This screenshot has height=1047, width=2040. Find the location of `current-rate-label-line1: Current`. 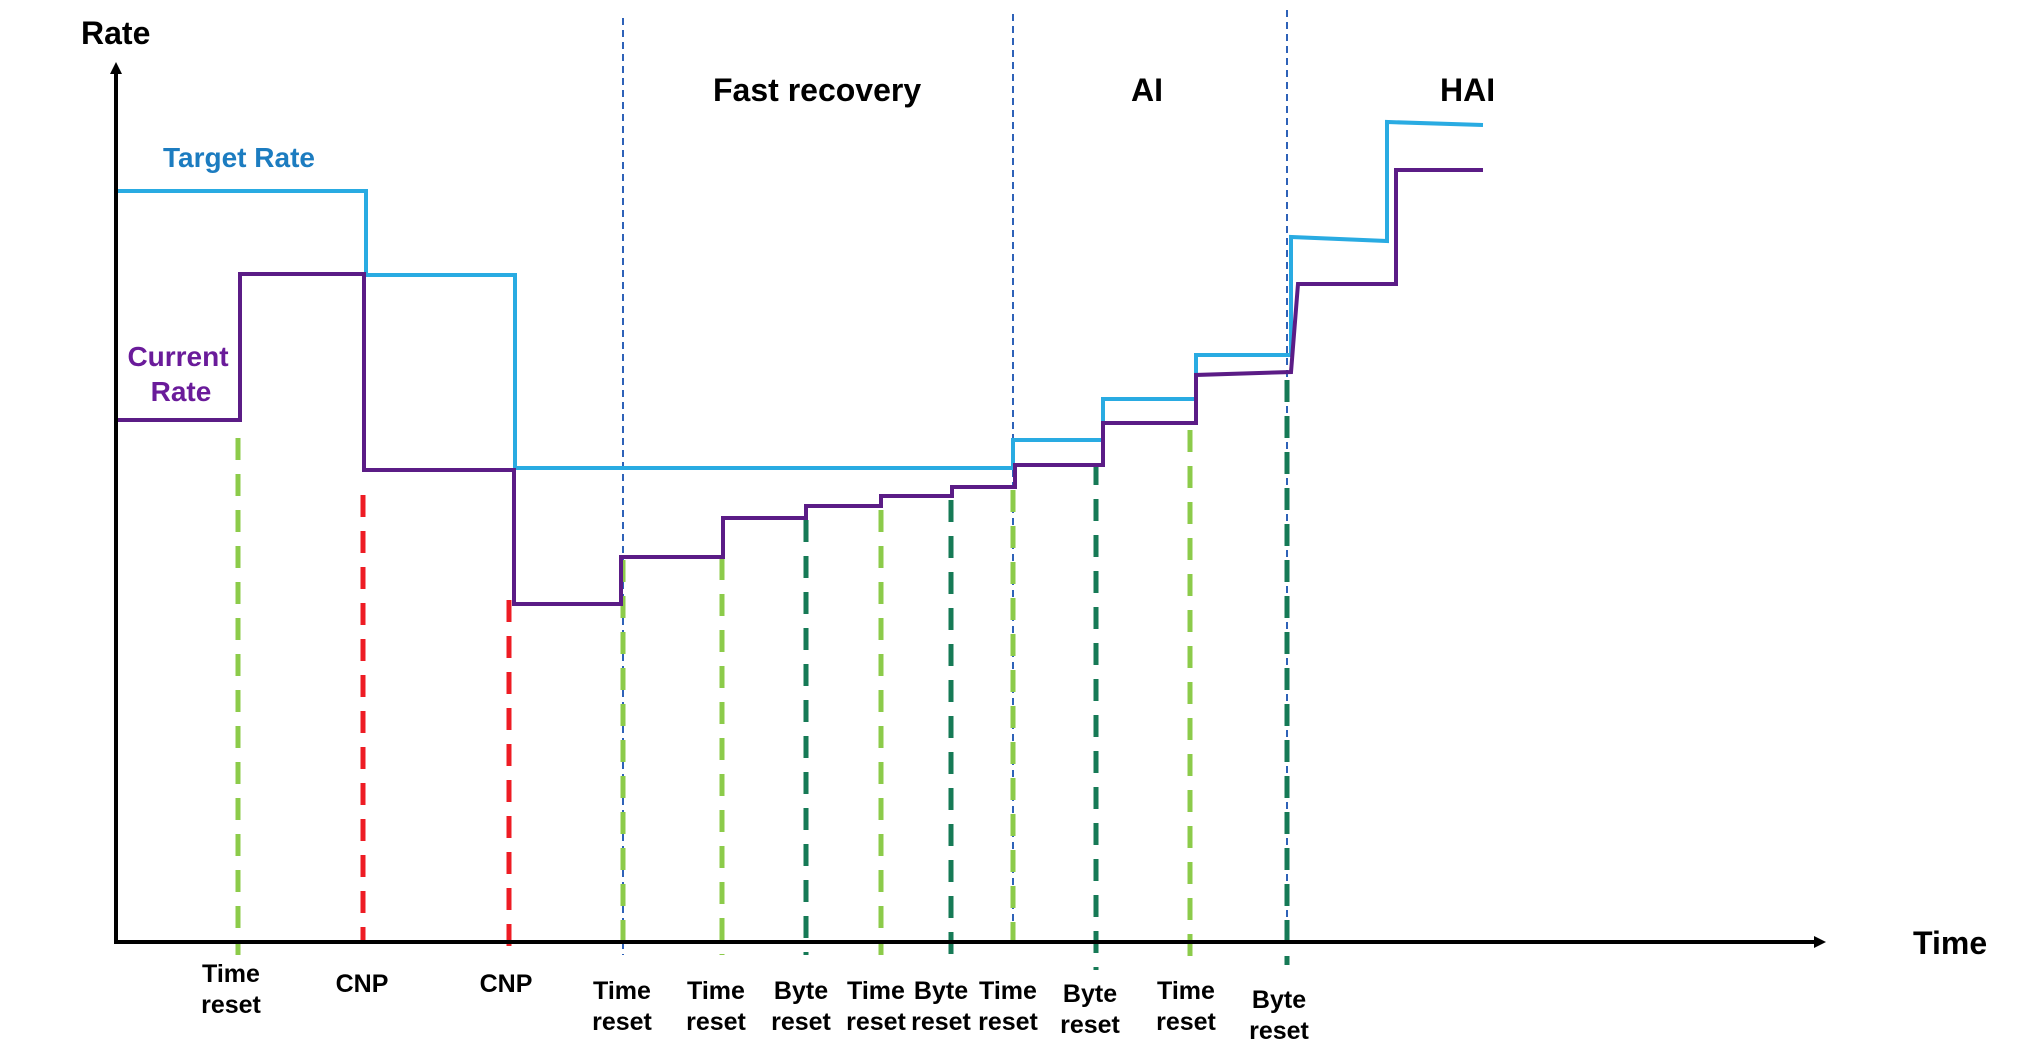

current-rate-label-line1: Current is located at coordinates (177, 356).